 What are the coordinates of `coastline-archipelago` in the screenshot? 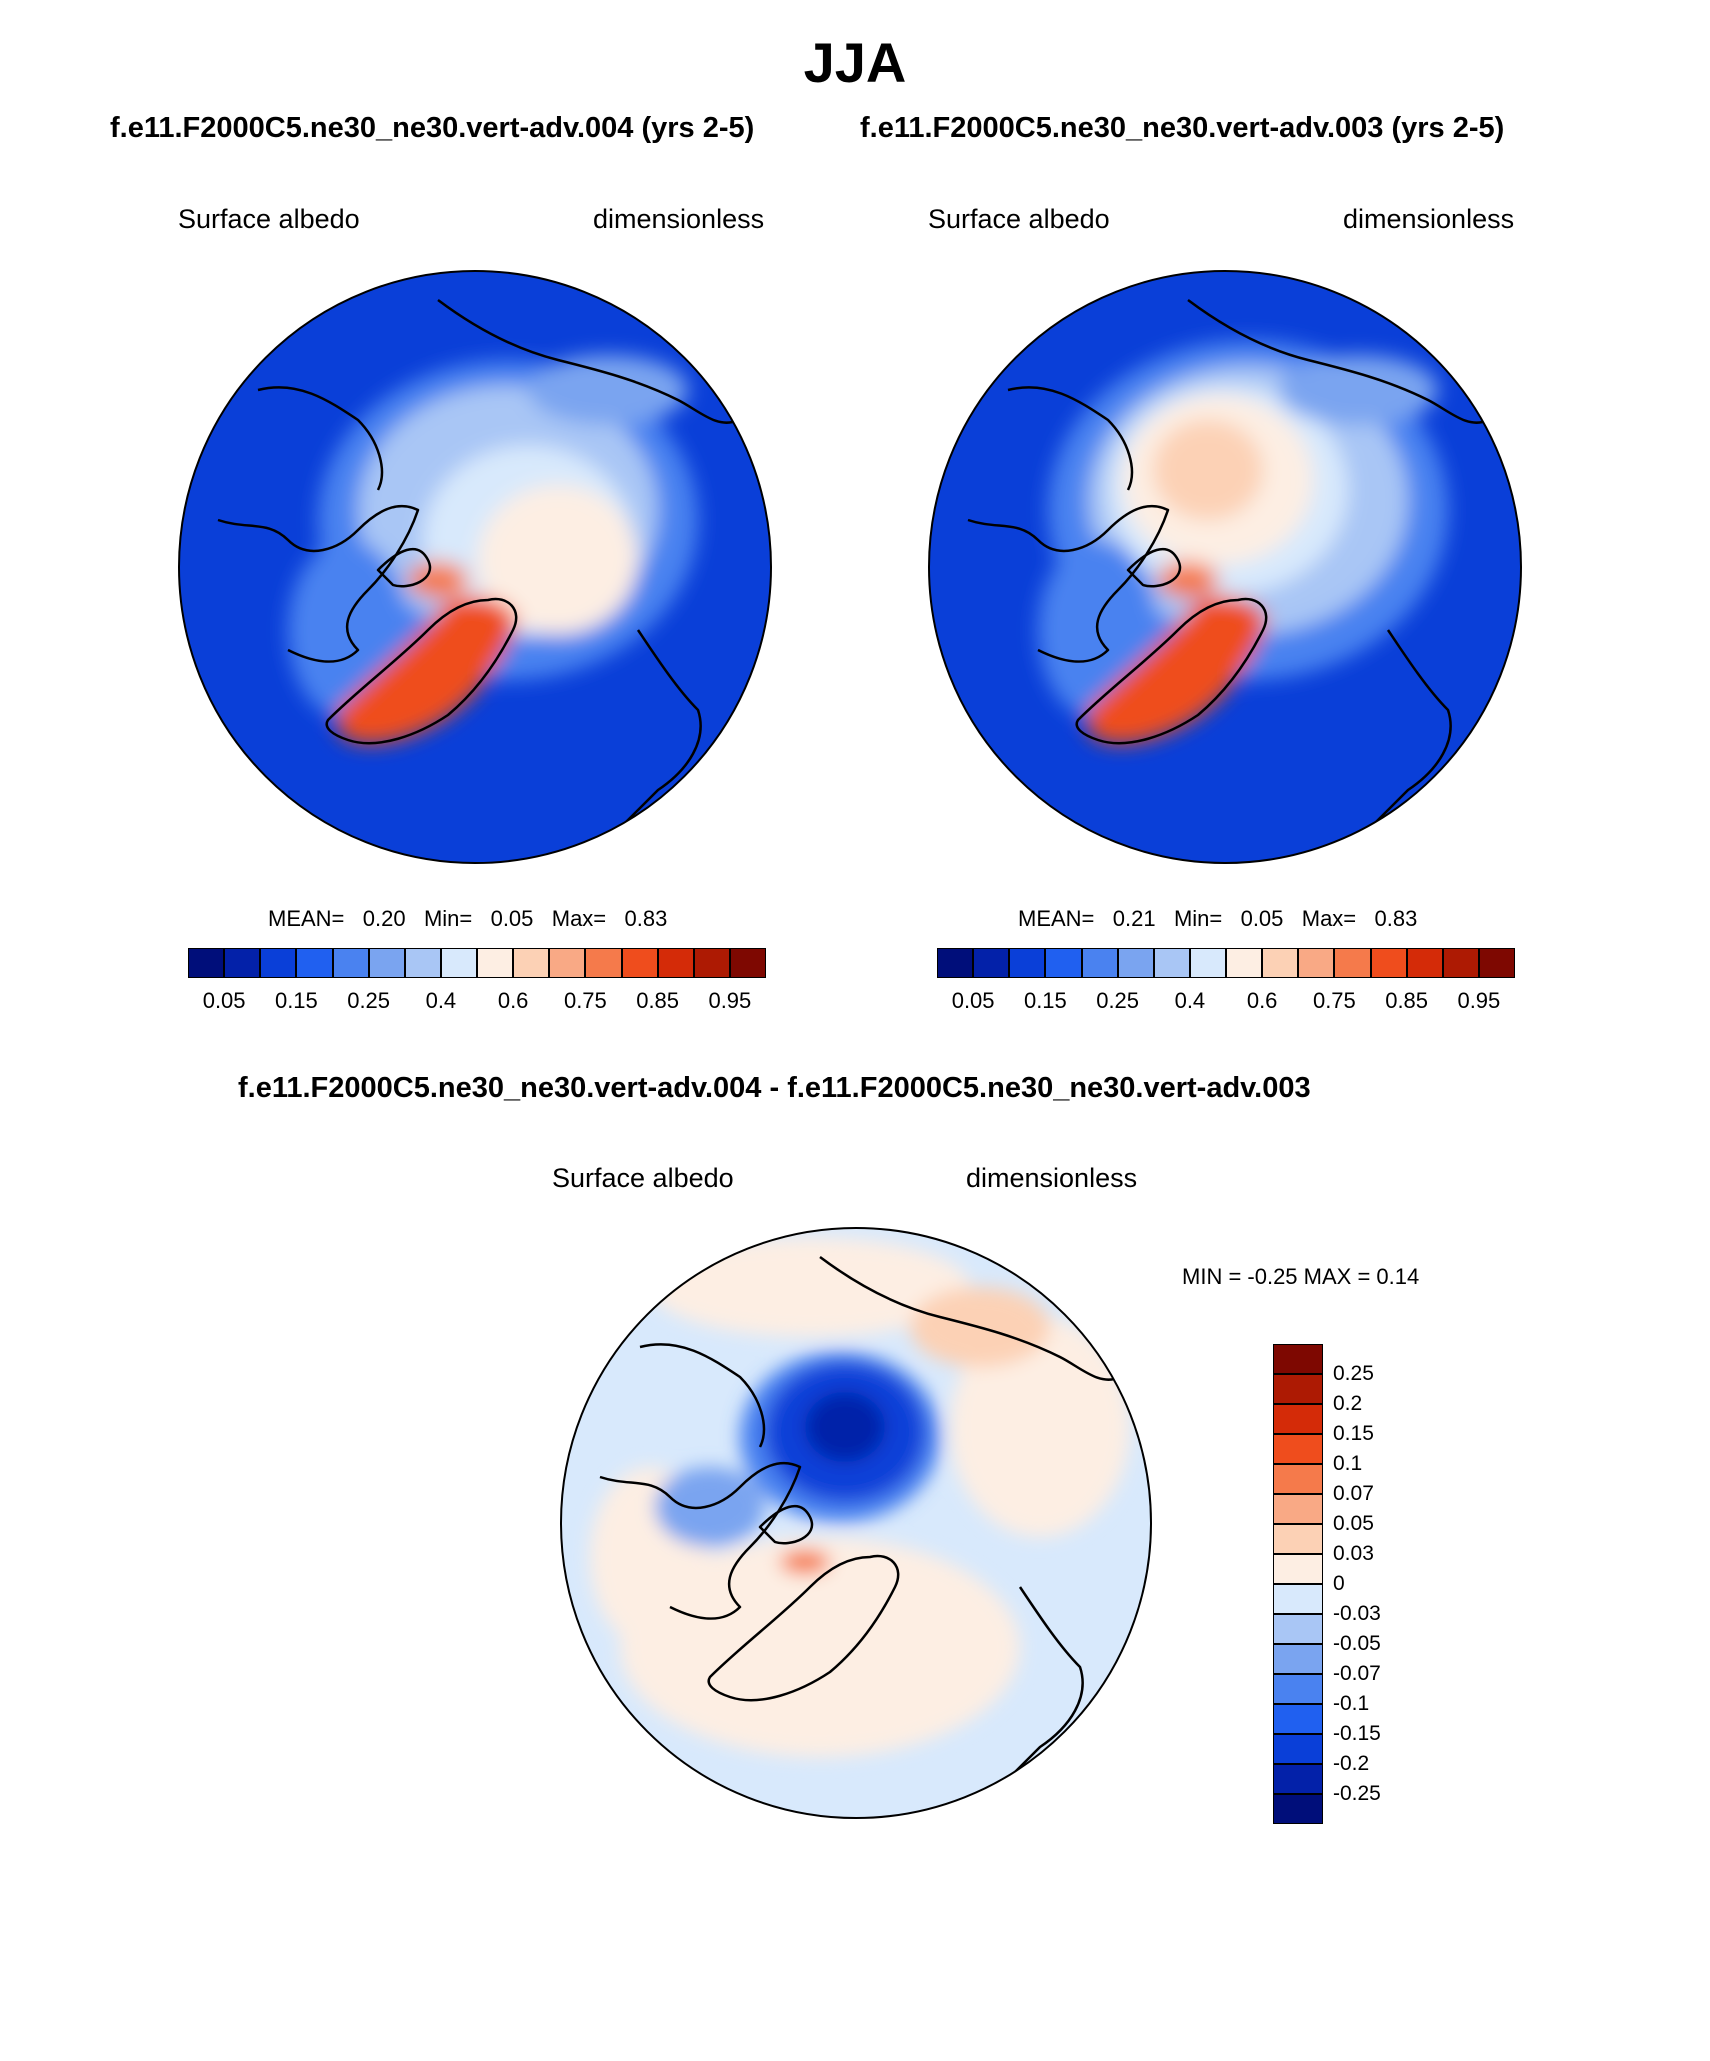 It's located at (404, 568).